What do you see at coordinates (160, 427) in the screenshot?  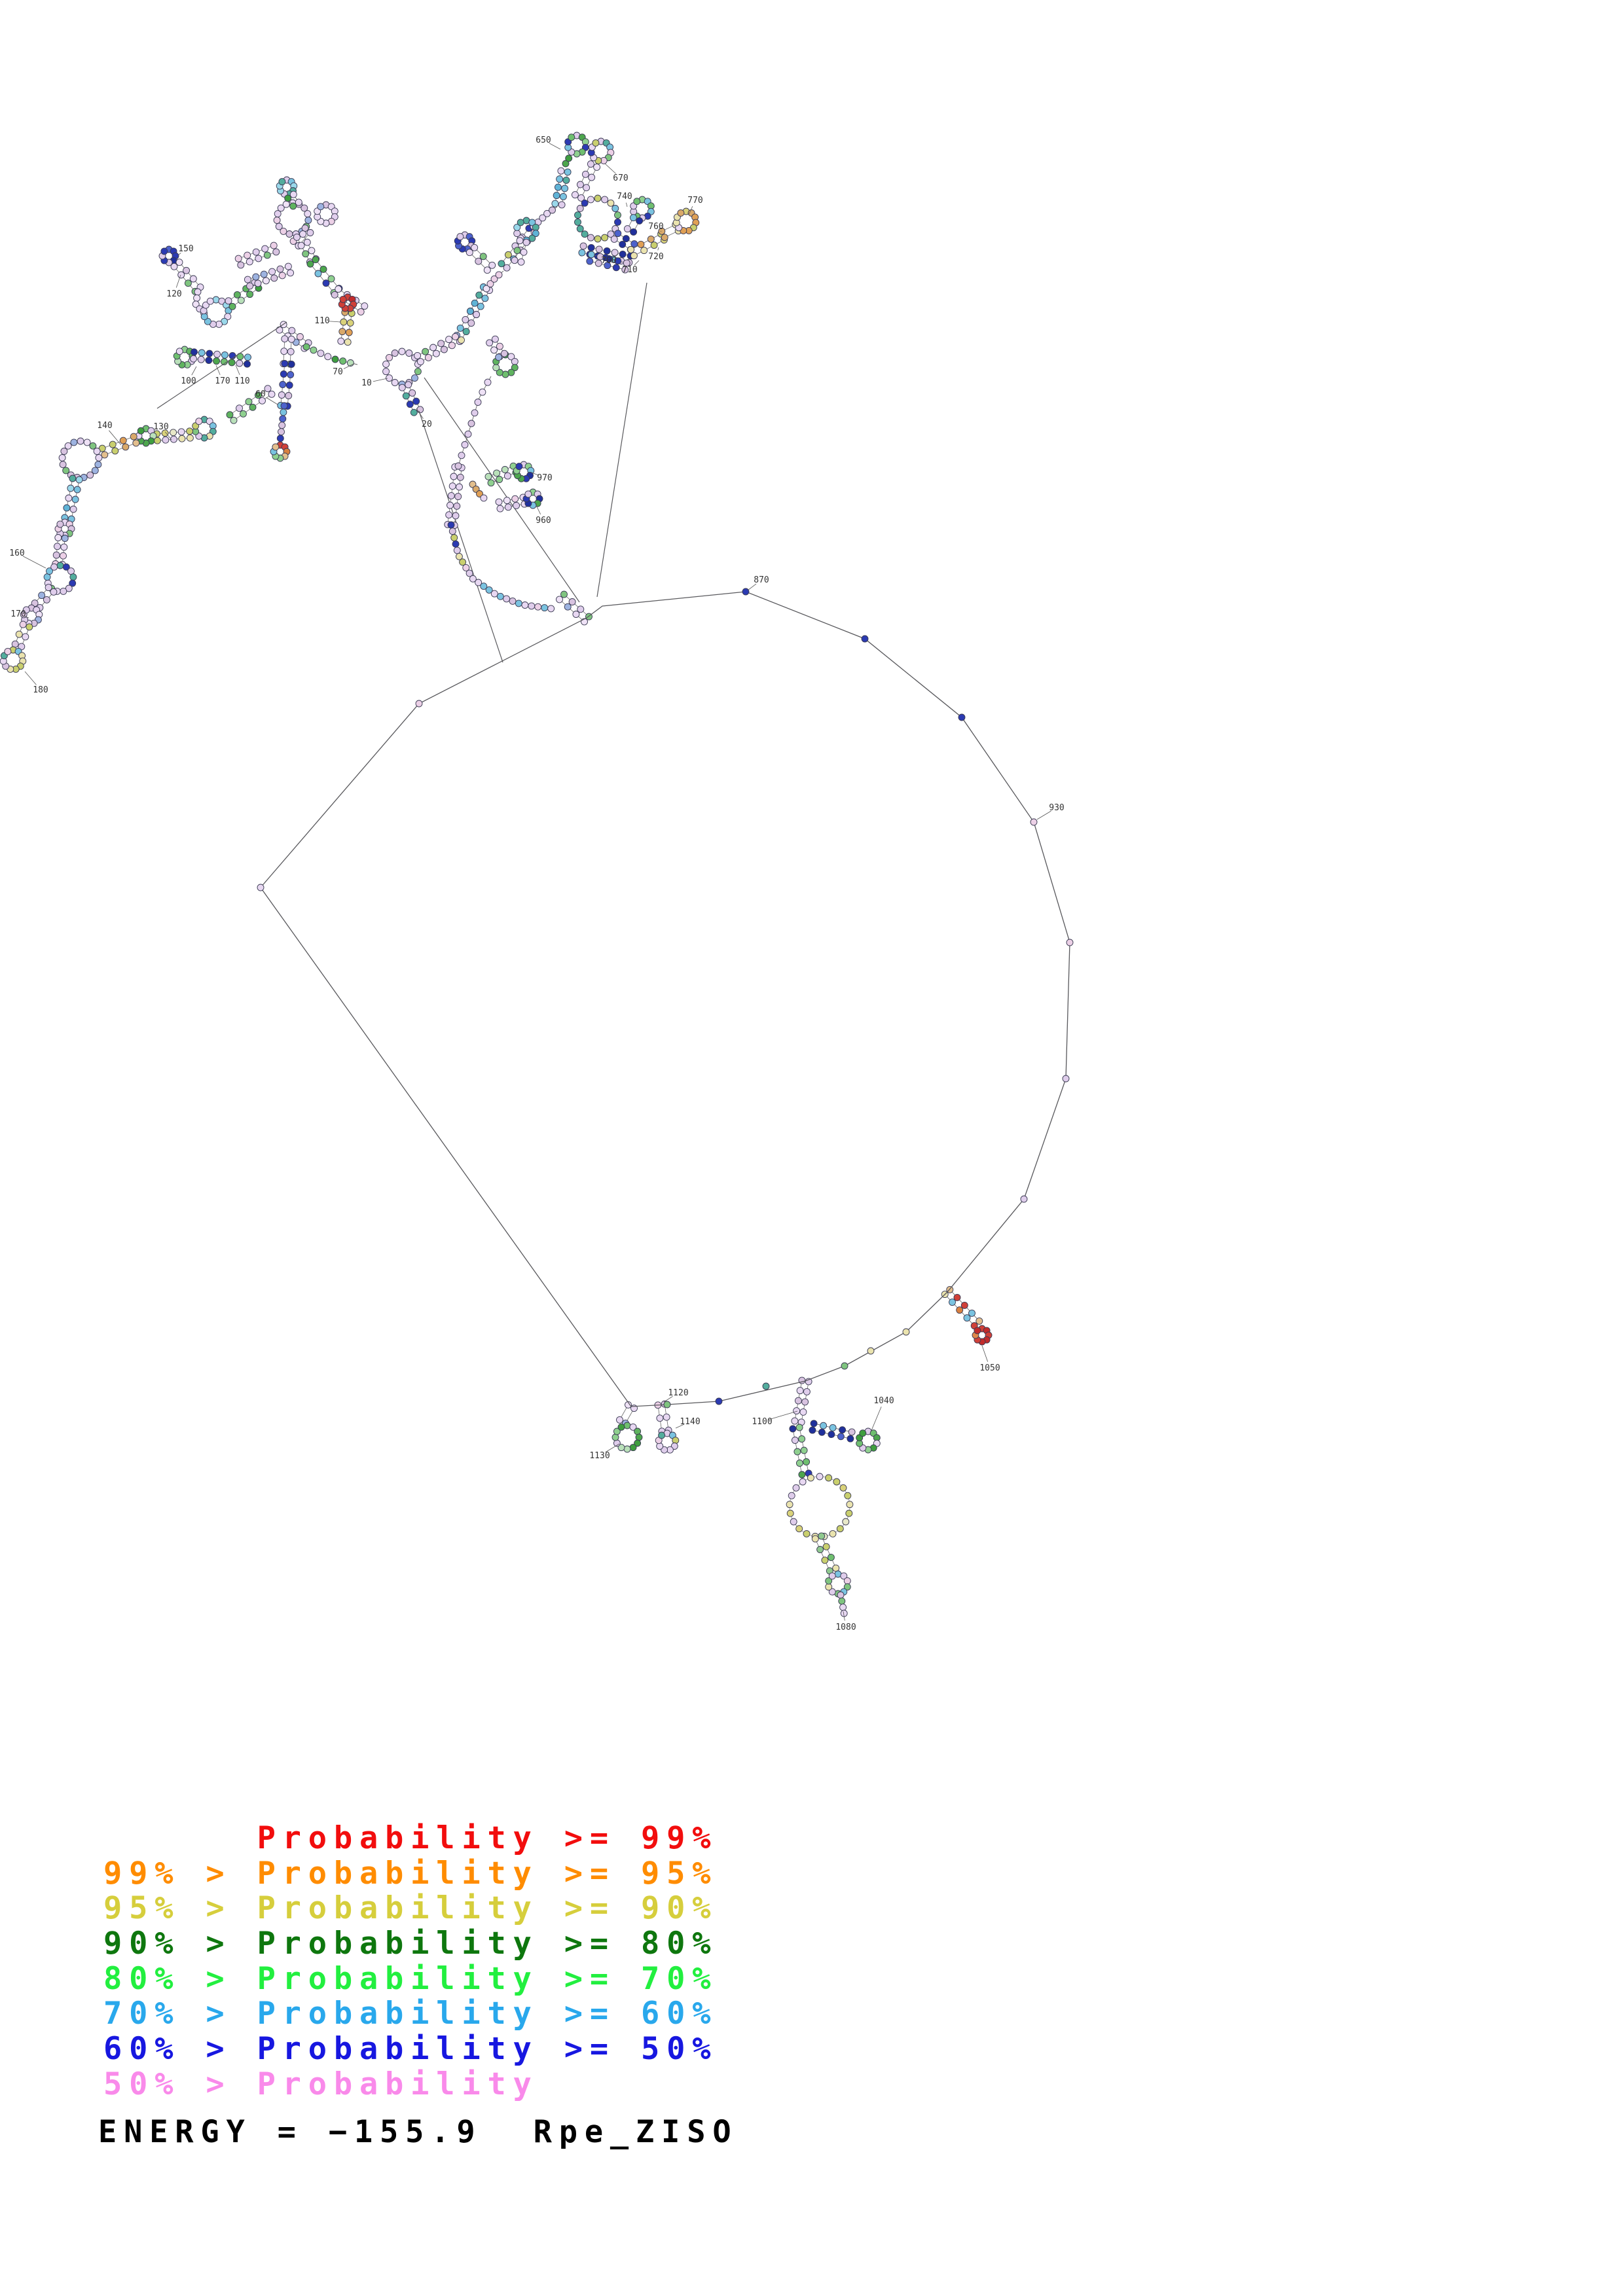 I see `sequence-position-label: 130` at bounding box center [160, 427].